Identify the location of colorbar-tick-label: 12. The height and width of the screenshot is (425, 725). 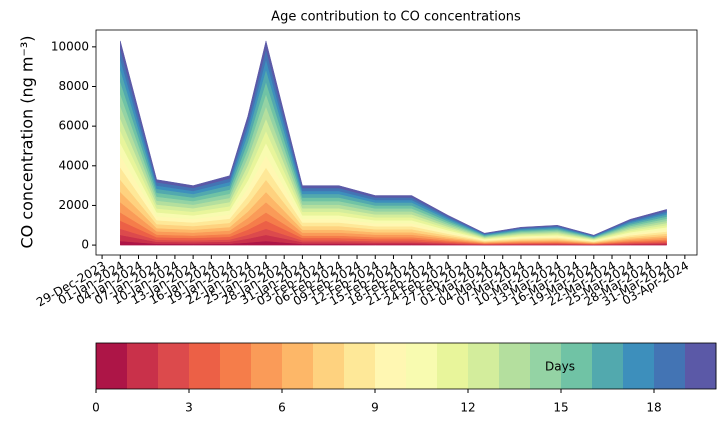
(467, 408).